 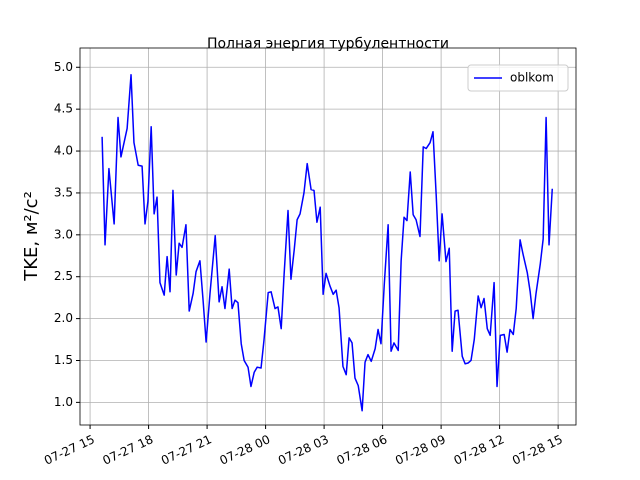 What do you see at coordinates (63, 318) in the screenshot?
I see `y-tick-label: 2.0` at bounding box center [63, 318].